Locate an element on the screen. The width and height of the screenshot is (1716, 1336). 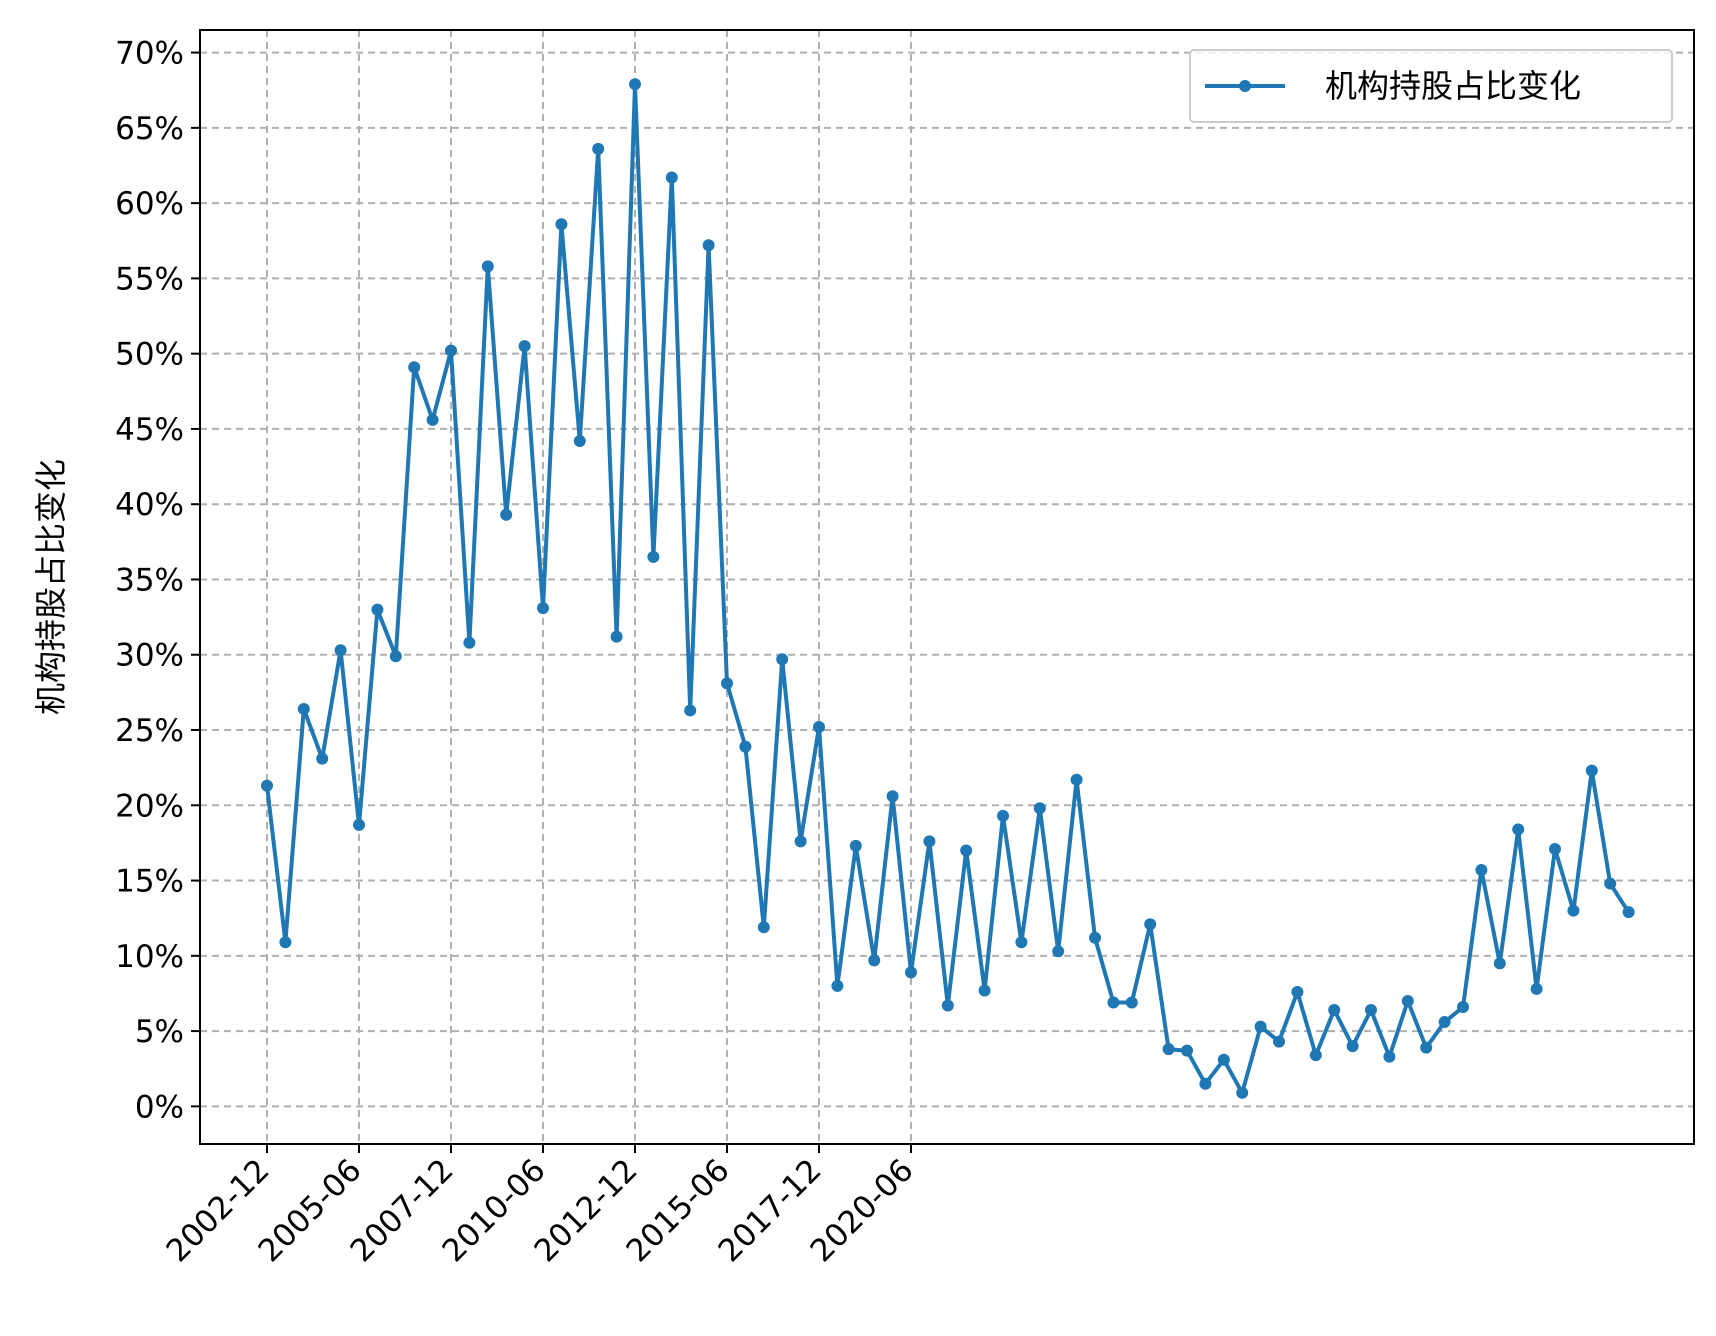
y-tick-label: 50% is located at coordinates (149, 355).